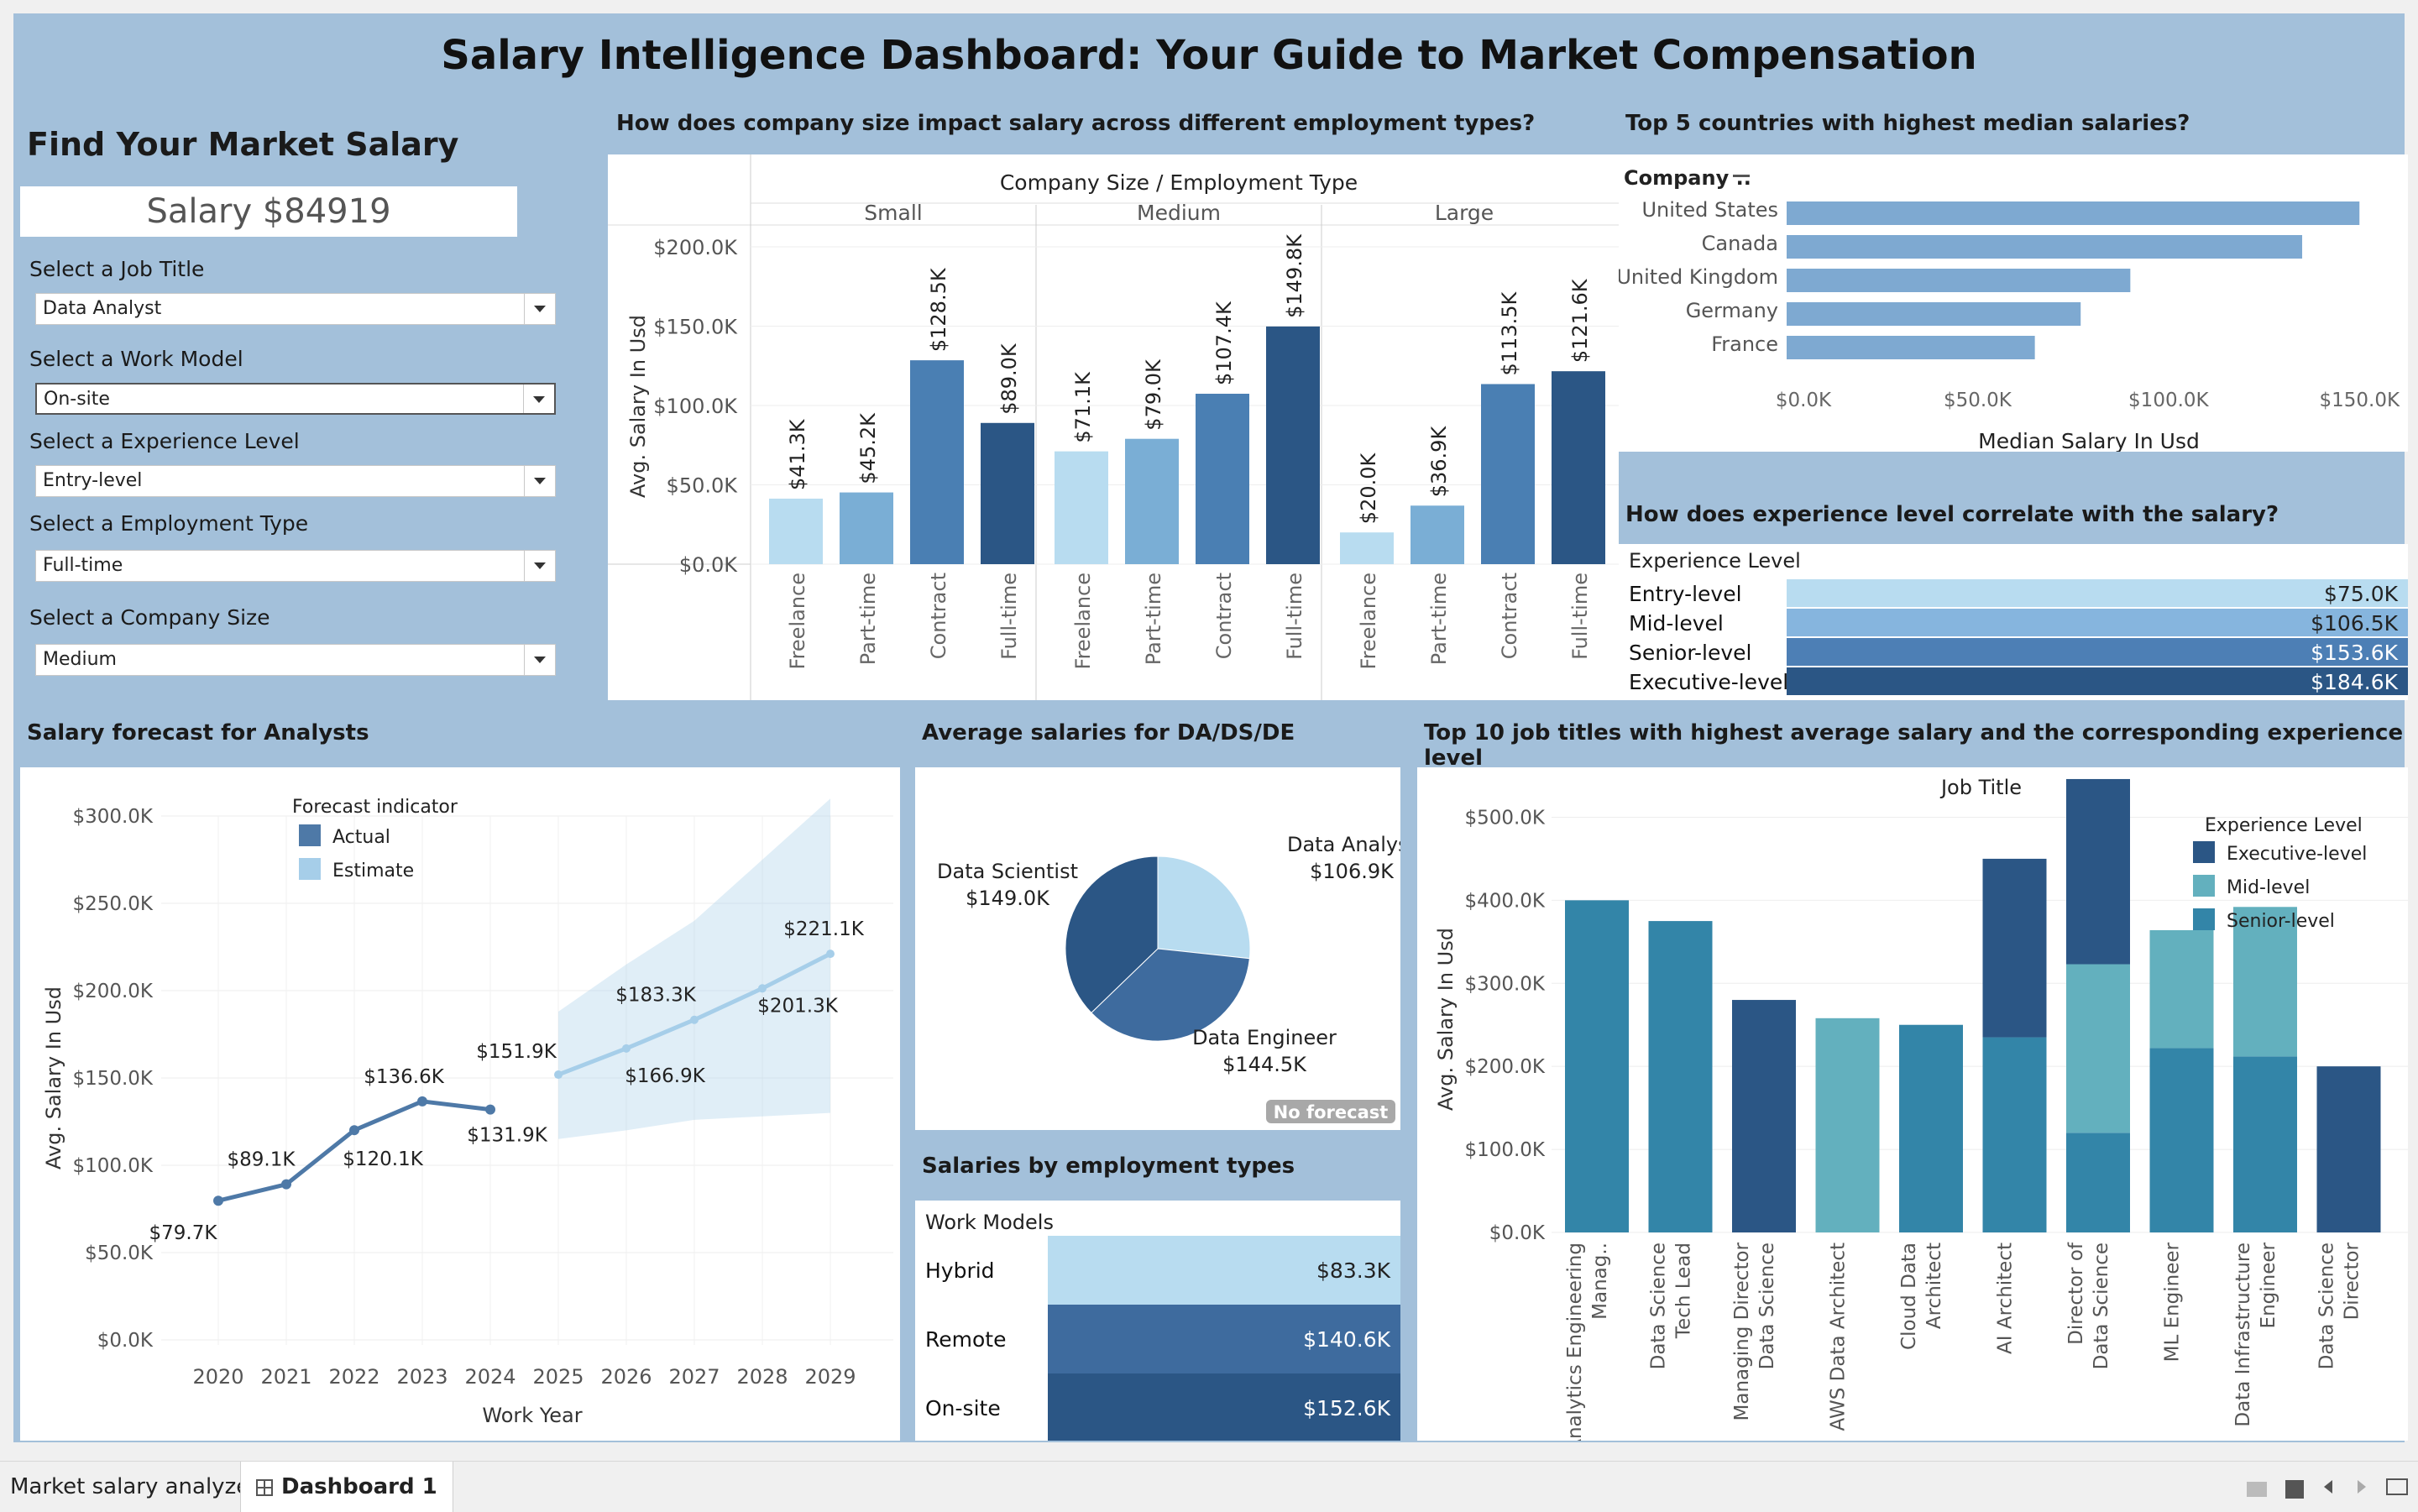 This screenshot has width=2418, height=1512. Describe the element at coordinates (1980, 787) in the screenshot. I see `chart-header: Job Title` at that location.